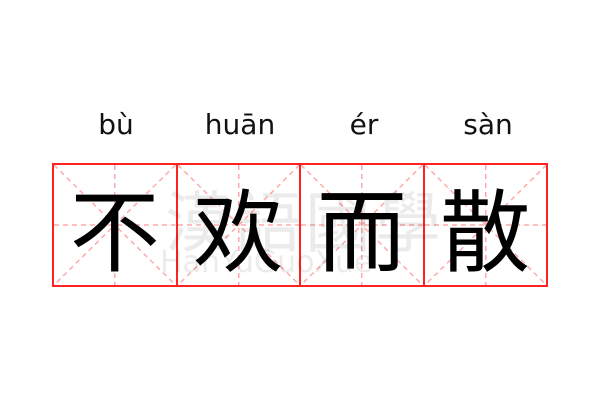 The image size is (600, 400). Describe the element at coordinates (364, 124) in the screenshot. I see `pinyin-3: ér` at that location.